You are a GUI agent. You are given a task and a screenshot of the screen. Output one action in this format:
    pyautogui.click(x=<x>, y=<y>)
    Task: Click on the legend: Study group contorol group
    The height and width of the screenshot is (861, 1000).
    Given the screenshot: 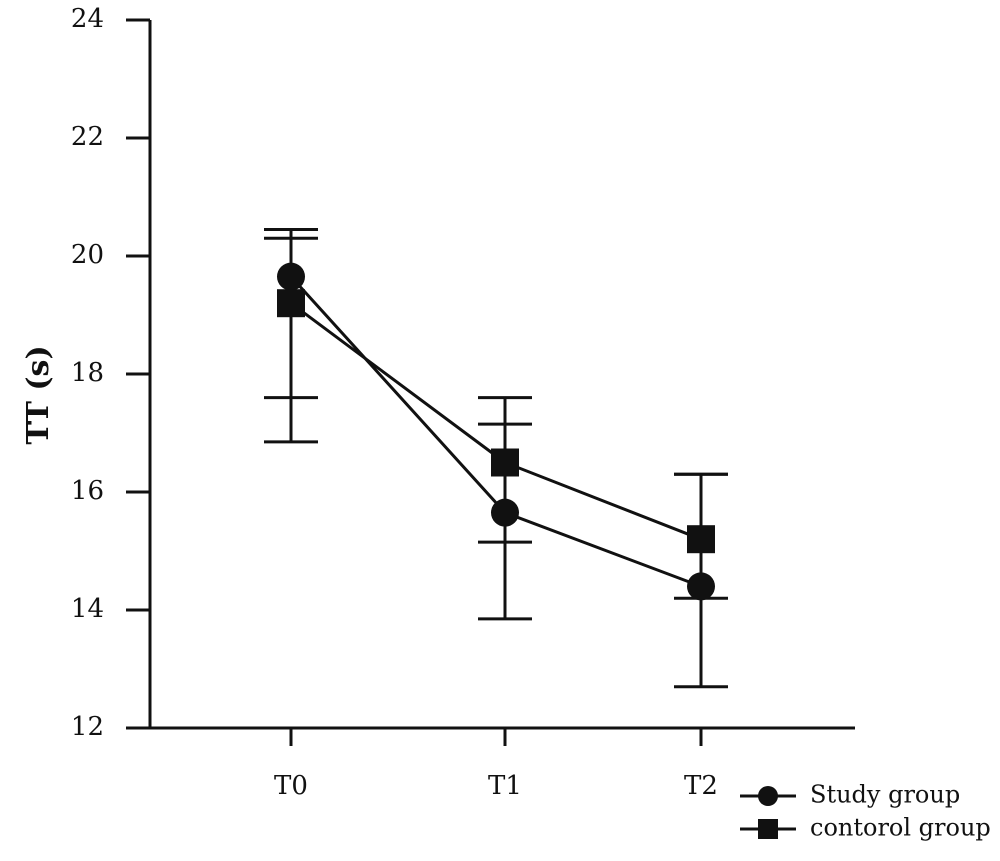 What is the action you would take?
    pyautogui.click(x=865, y=811)
    